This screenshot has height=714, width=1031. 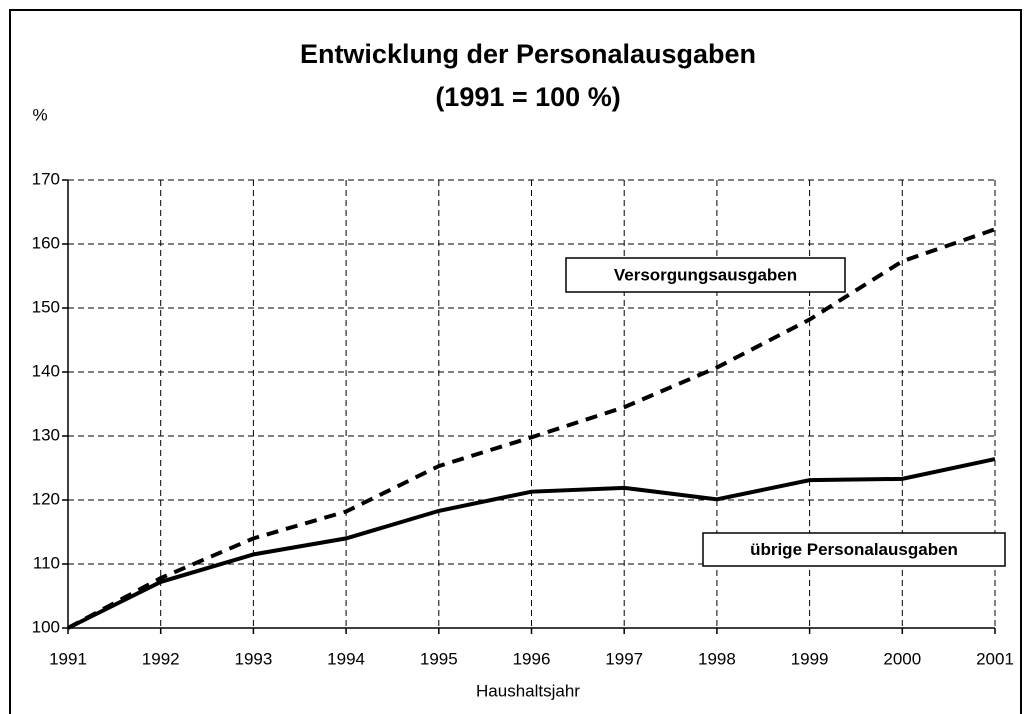 I want to click on y-tick-label: 120, so click(x=46, y=498).